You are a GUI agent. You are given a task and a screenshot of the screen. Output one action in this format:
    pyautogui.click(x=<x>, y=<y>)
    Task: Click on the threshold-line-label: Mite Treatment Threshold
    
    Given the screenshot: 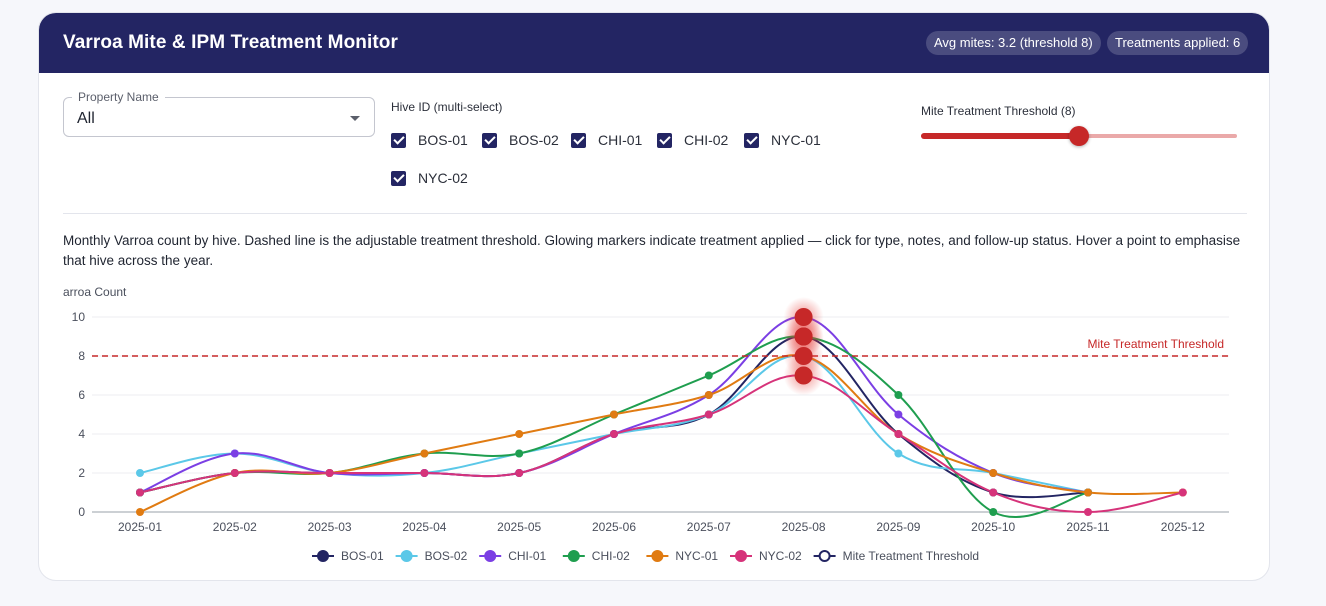 What is the action you would take?
    pyautogui.click(x=1155, y=344)
    